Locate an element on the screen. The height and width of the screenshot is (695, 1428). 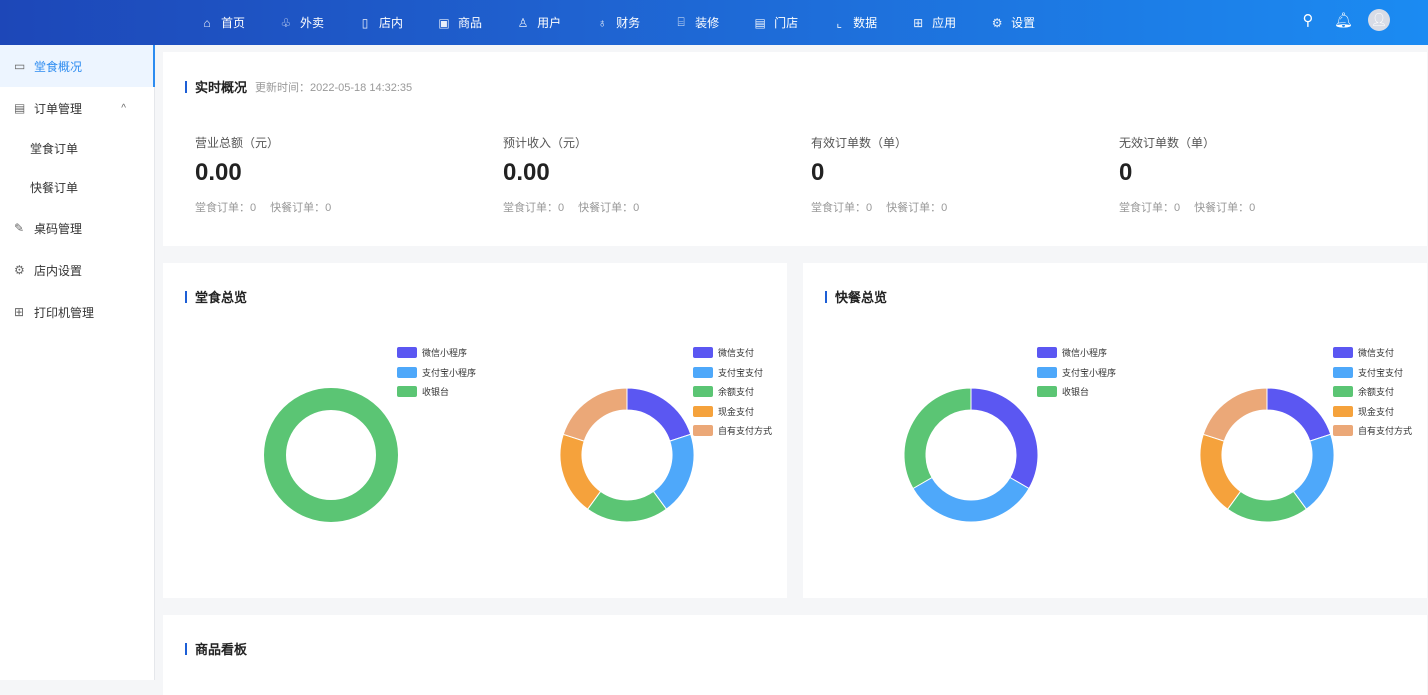
sidebar-item-5: ⚙ 店内设置 is located at coordinates (77, 270).